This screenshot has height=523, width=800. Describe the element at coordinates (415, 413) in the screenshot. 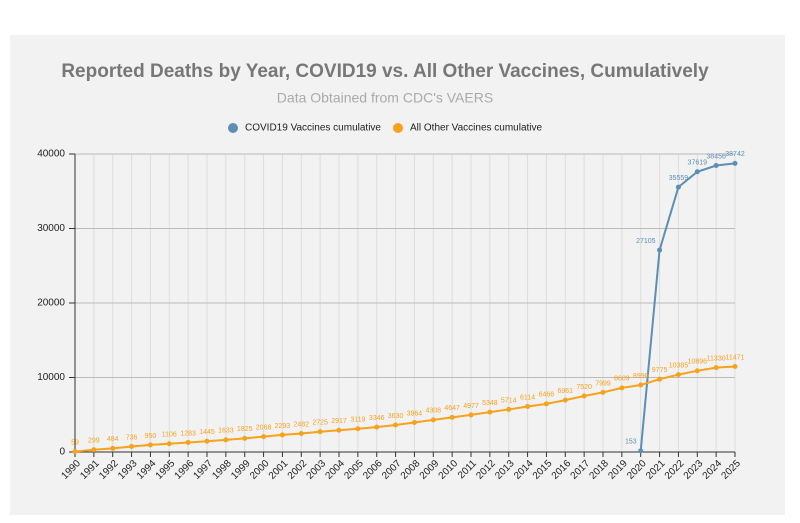

I see `data-label: 3964` at that location.